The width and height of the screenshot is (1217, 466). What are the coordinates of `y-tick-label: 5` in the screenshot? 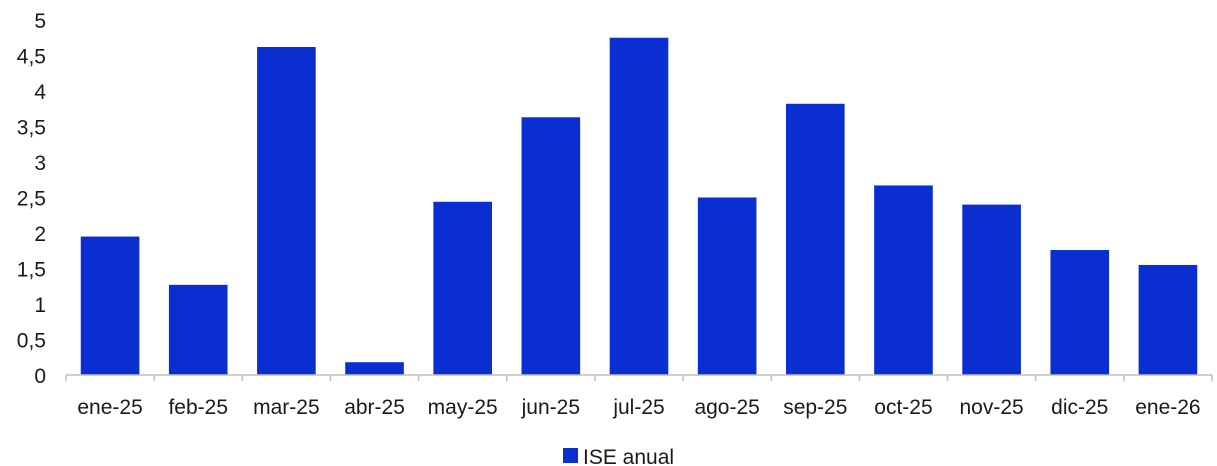 It's located at (40, 21).